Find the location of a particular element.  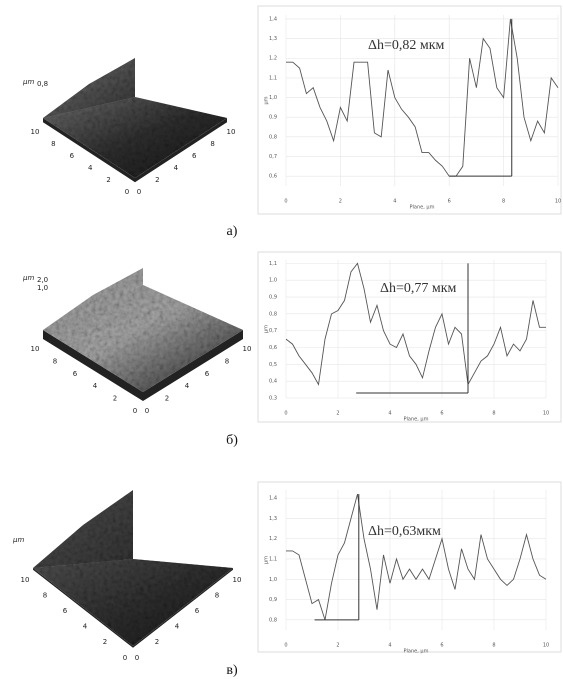

annotation: Δh=0,82 мкм is located at coordinates (406, 45).